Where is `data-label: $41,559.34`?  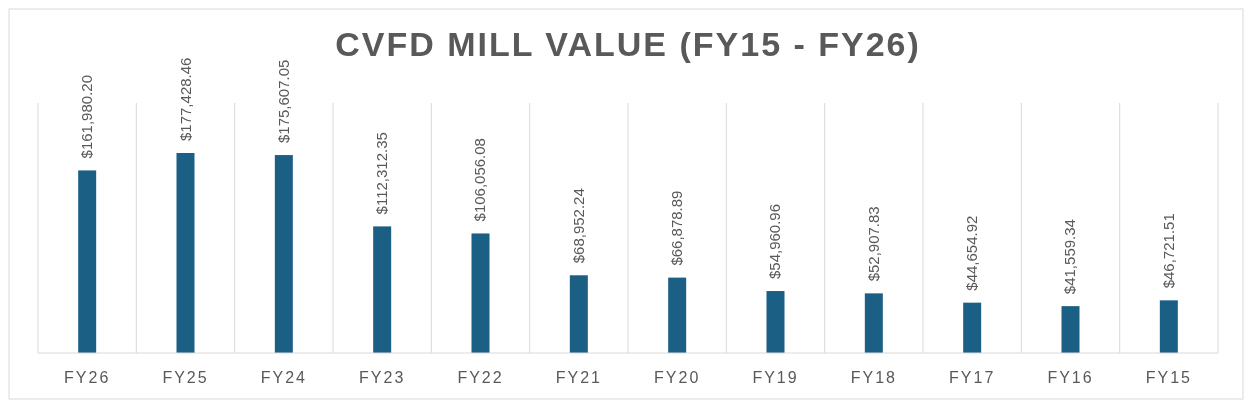
data-label: $41,559.34 is located at coordinates (1070, 257).